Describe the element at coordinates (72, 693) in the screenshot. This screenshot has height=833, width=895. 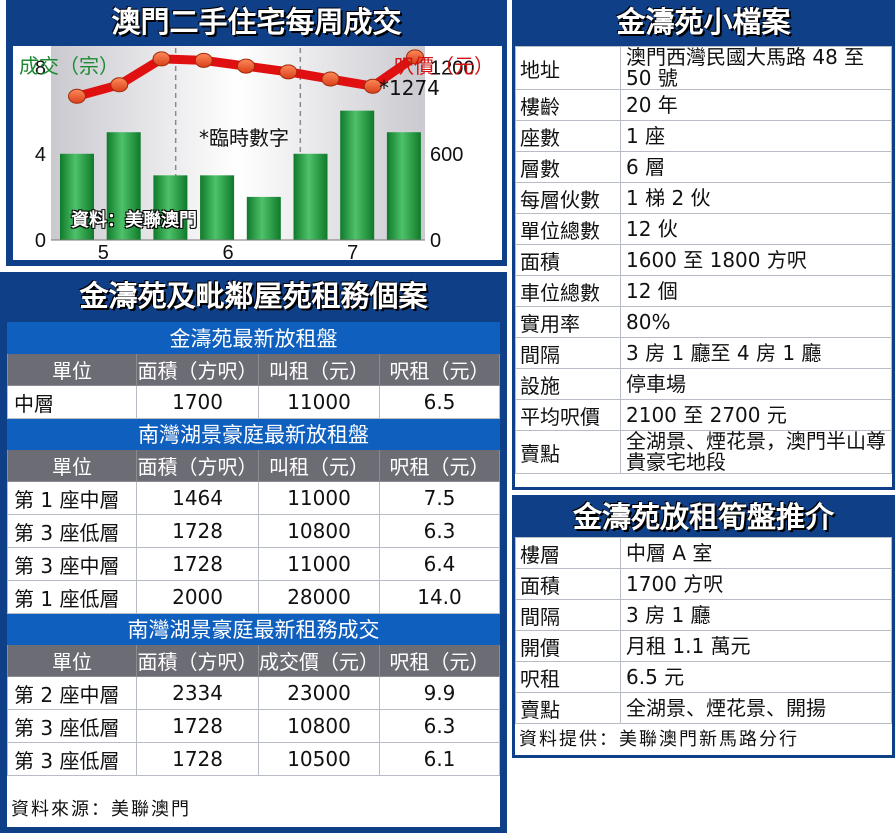
I see `table-cell: 第 2 座中層` at that location.